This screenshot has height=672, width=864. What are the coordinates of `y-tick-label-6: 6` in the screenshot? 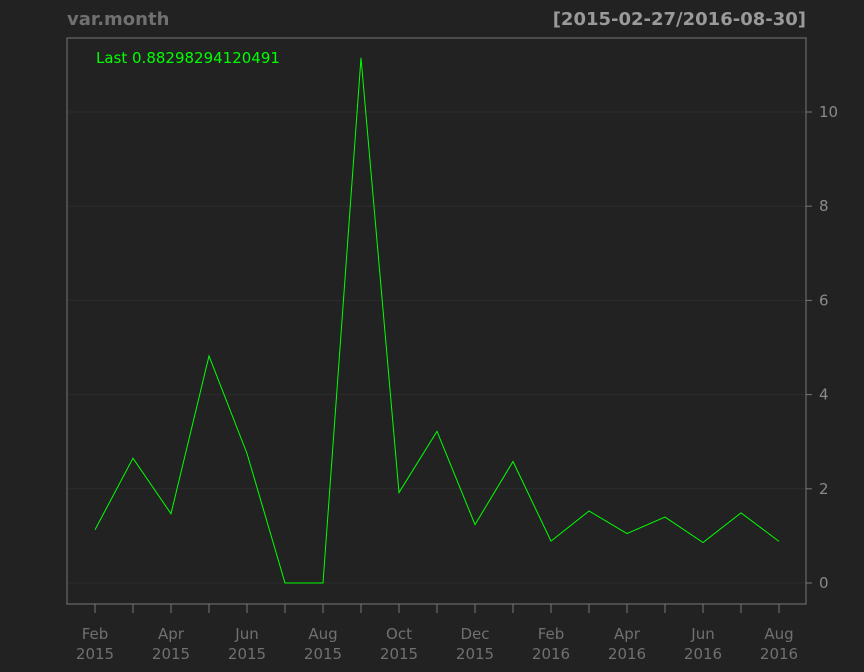 It's located at (824, 300).